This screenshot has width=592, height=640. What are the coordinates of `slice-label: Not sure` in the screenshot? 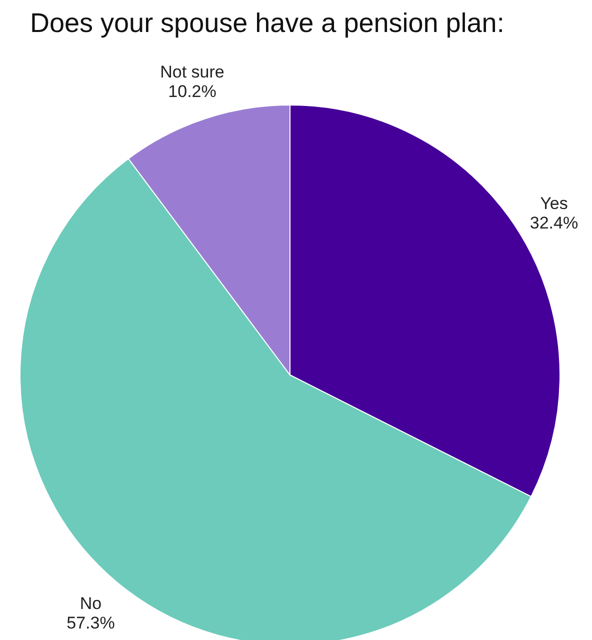 It's located at (192, 72).